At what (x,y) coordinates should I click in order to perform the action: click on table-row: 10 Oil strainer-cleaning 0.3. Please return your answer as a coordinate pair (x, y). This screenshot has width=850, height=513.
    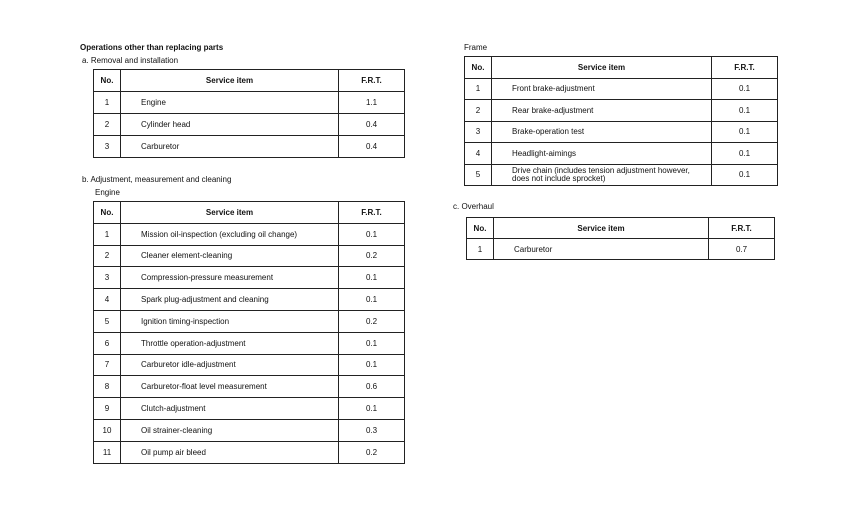
    Looking at the image, I should click on (249, 430).